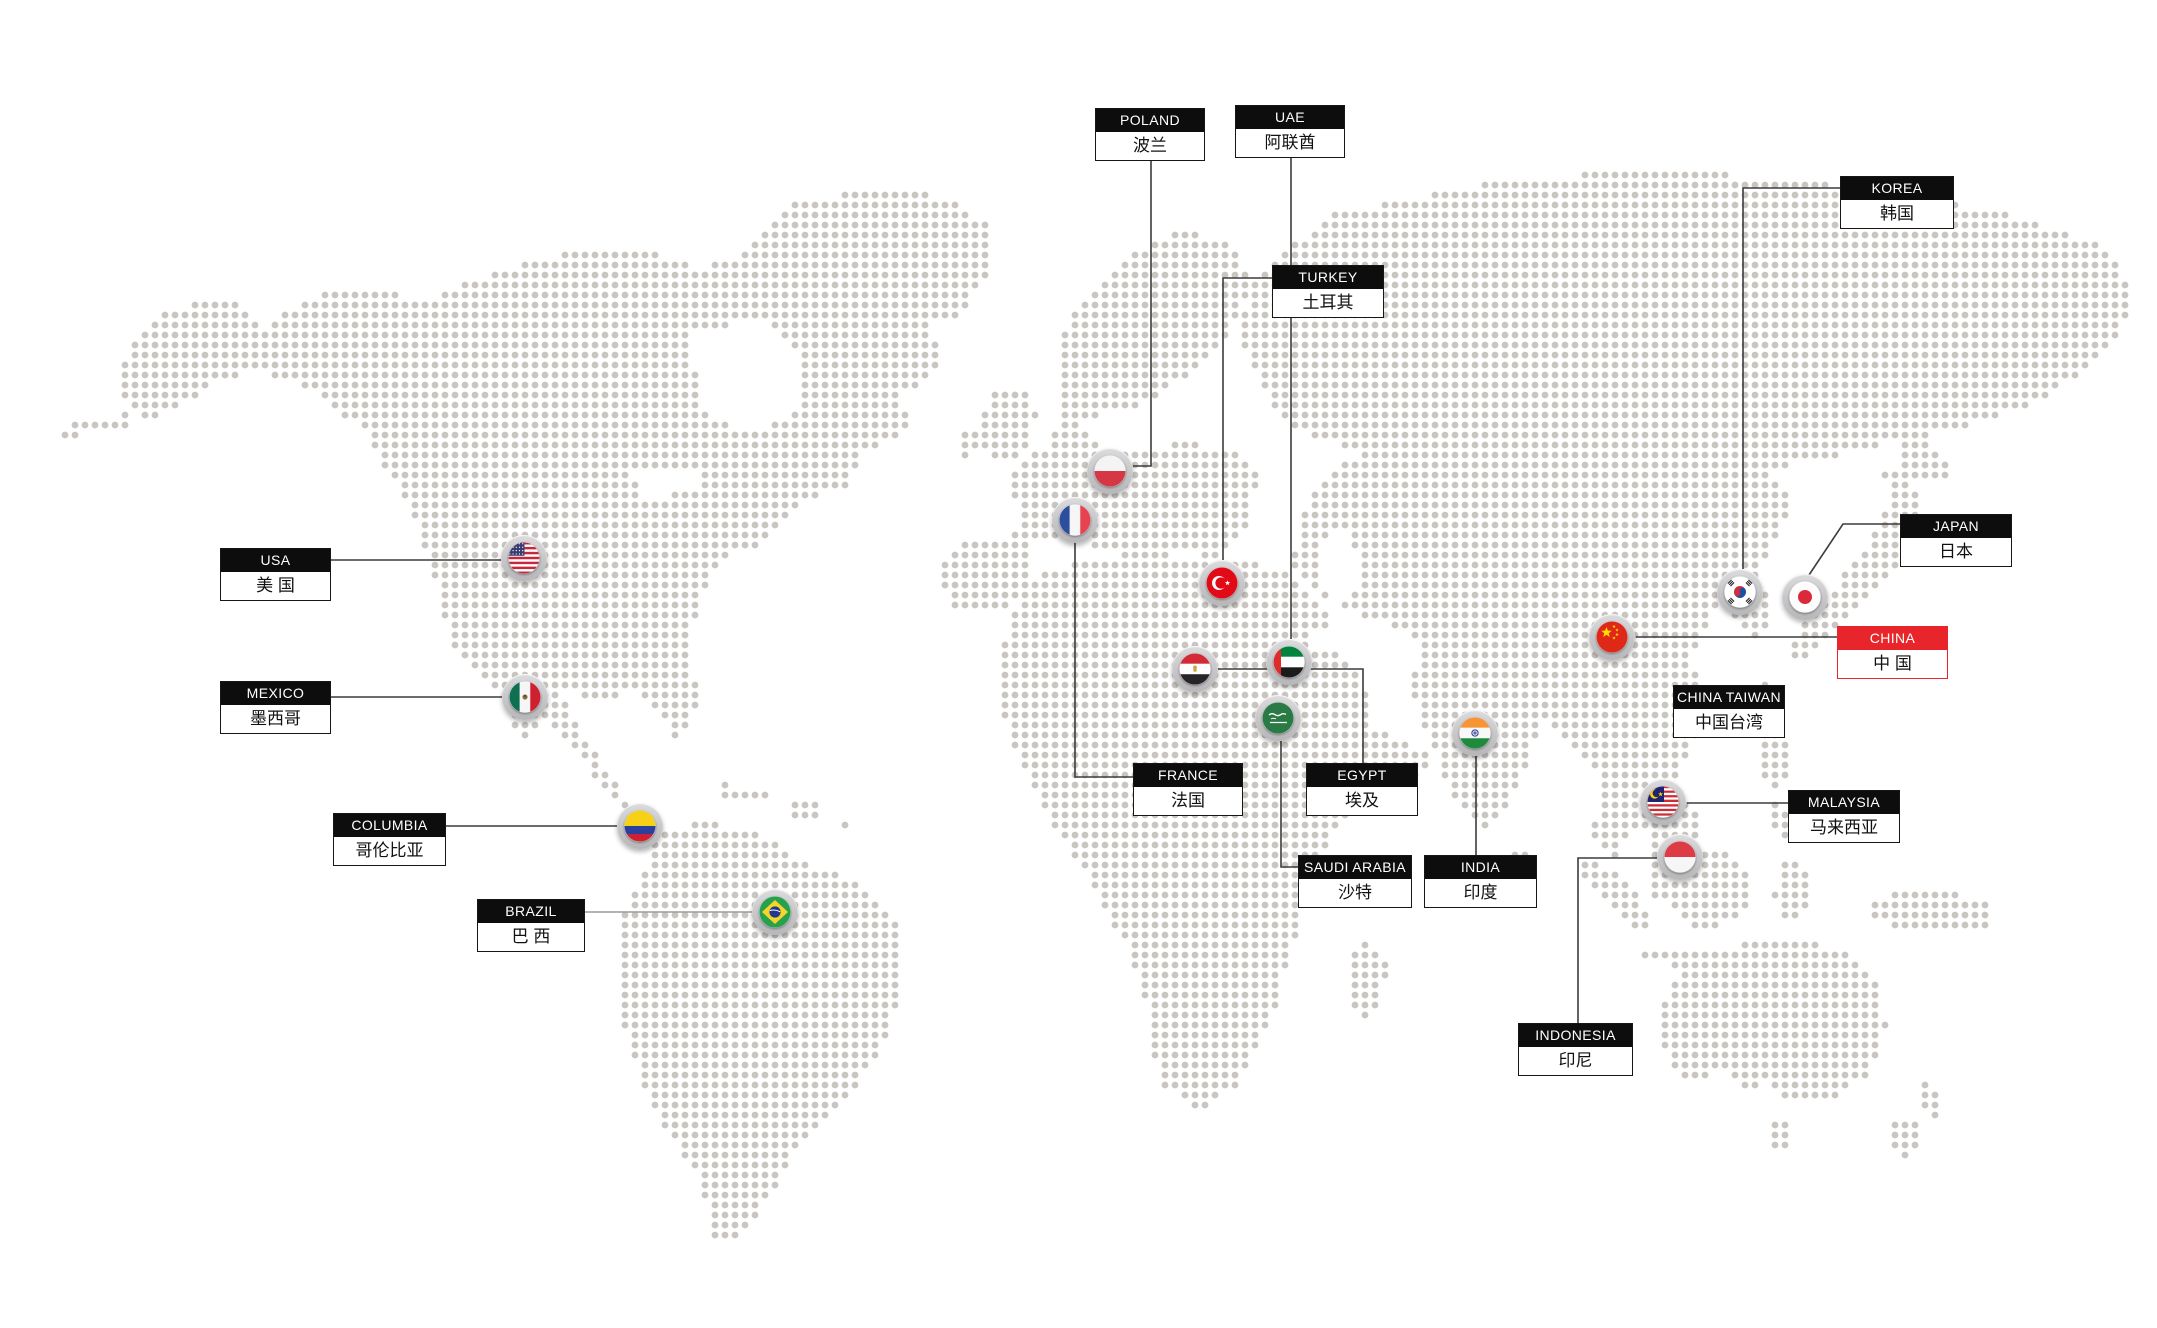 The image size is (2157, 1328). I want to click on country-name-en: EGYPT, so click(1362, 775).